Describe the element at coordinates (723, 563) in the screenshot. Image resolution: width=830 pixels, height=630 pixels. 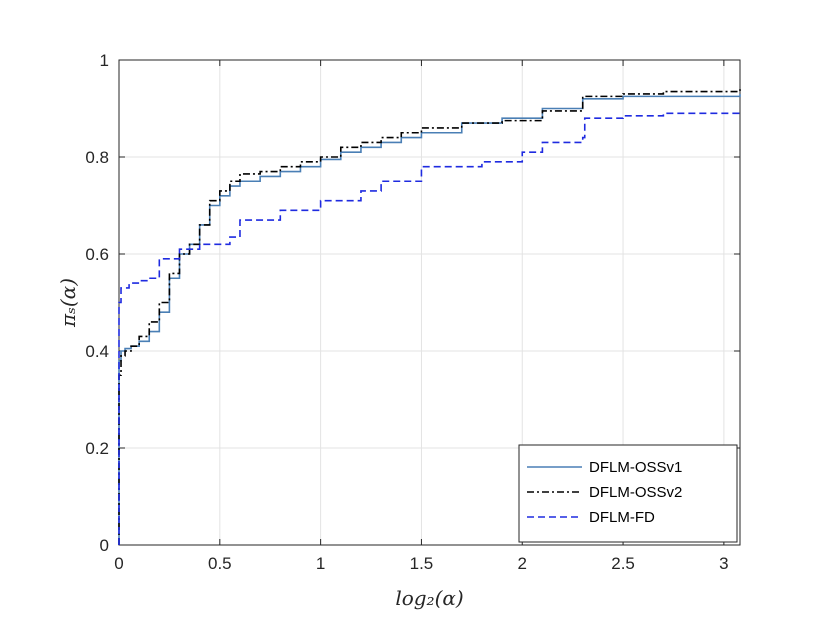
I see `x-tick-label: 3` at that location.